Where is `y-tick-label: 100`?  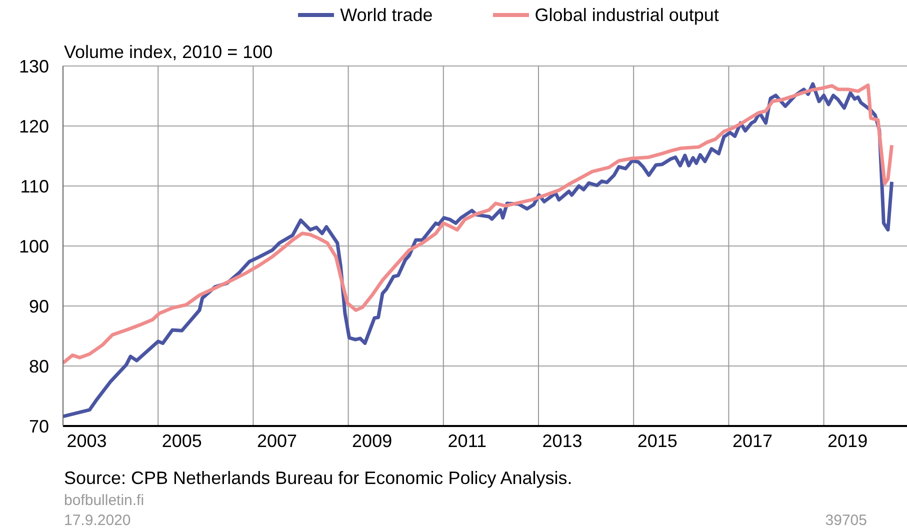 y-tick-label: 100 is located at coordinates (33, 246).